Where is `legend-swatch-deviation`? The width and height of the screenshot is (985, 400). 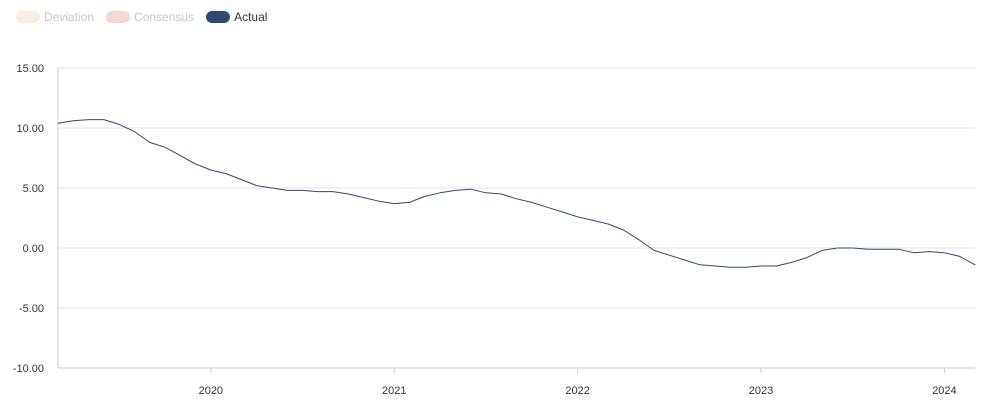 legend-swatch-deviation is located at coordinates (28, 17).